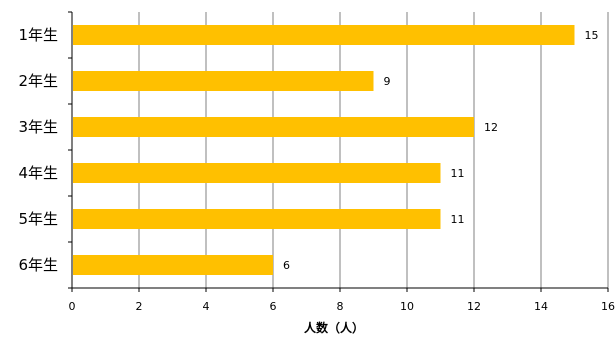 The height and width of the screenshot is (340, 616). Describe the element at coordinates (139, 306) in the screenshot. I see `x-tick-label-2: 2` at that location.